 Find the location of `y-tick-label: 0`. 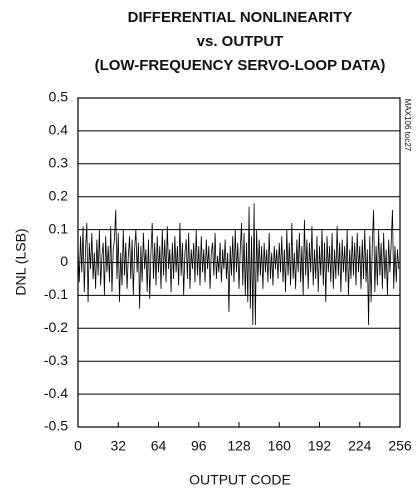

y-tick-label: 0 is located at coordinates (64, 261).